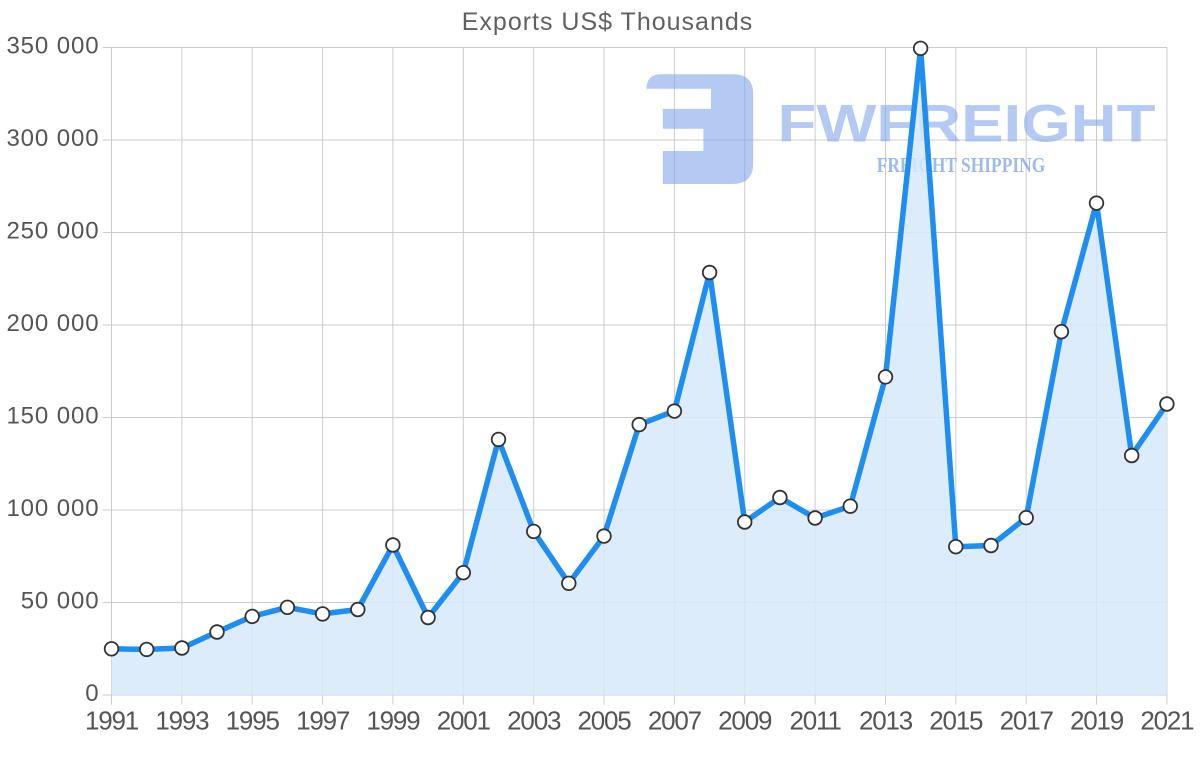 The height and width of the screenshot is (763, 1200). What do you see at coordinates (253, 721) in the screenshot?
I see `svg-text: 1995` at bounding box center [253, 721].